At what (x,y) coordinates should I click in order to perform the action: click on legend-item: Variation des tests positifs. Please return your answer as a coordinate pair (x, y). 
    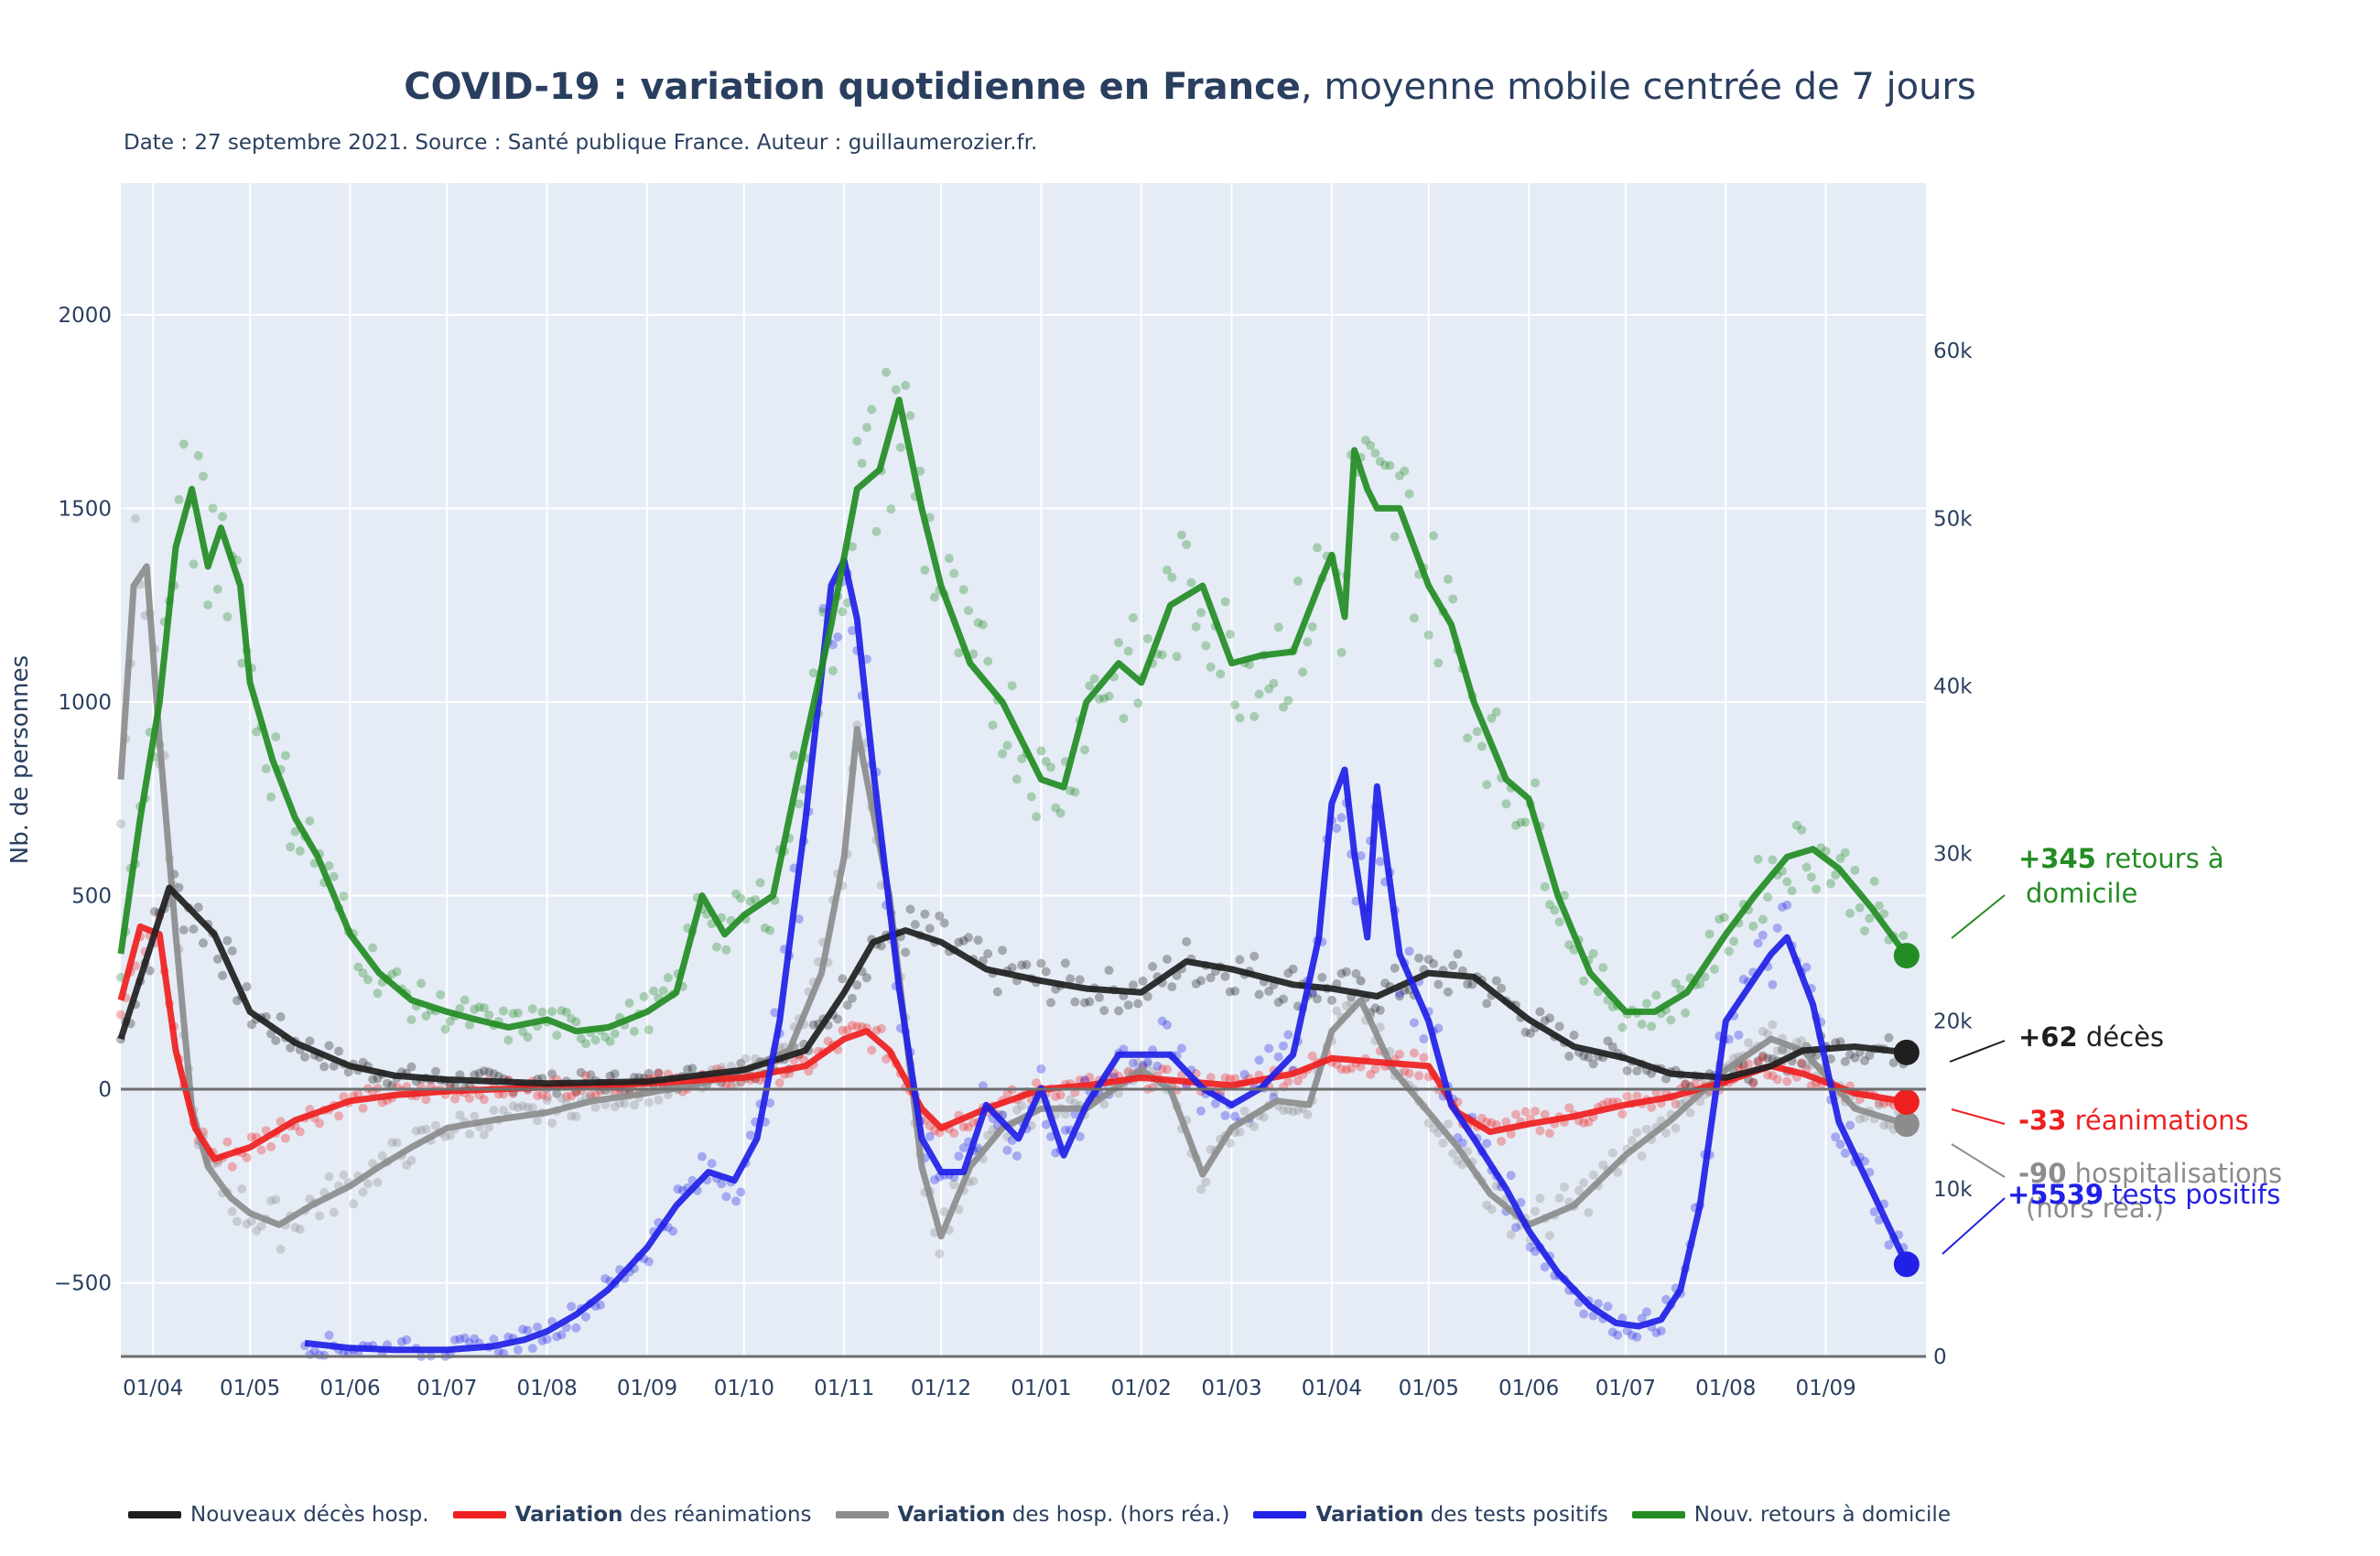
    Looking at the image, I should click on (1430, 1515).